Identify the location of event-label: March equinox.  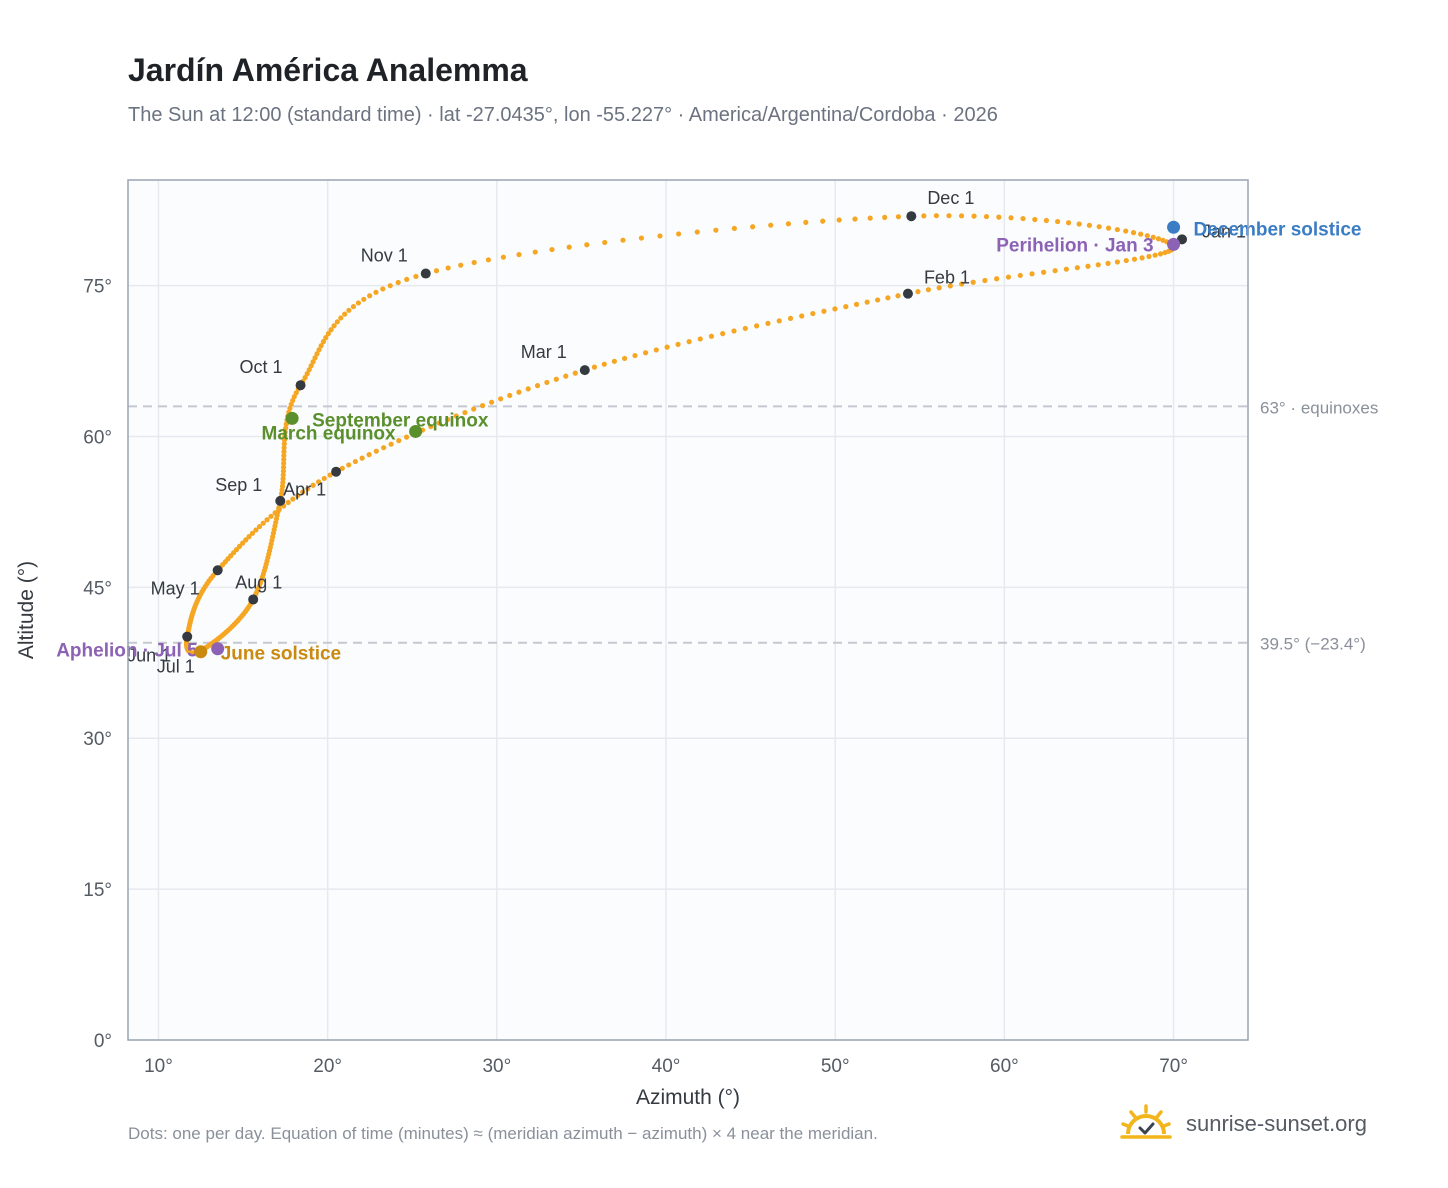
(329, 433).